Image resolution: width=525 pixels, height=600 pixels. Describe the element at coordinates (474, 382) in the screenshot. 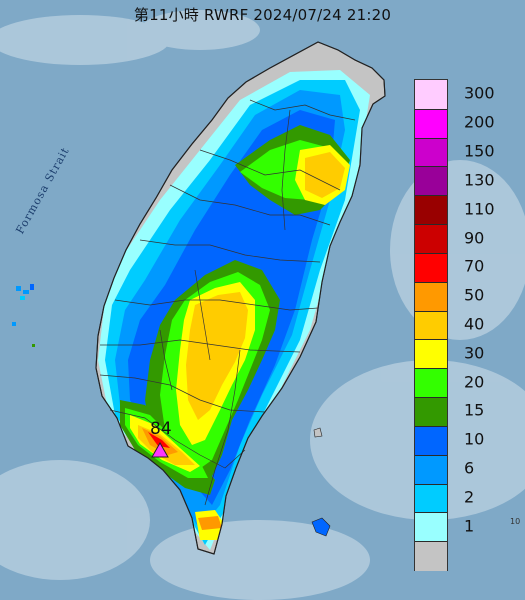

I see `legend-label: 20` at that location.